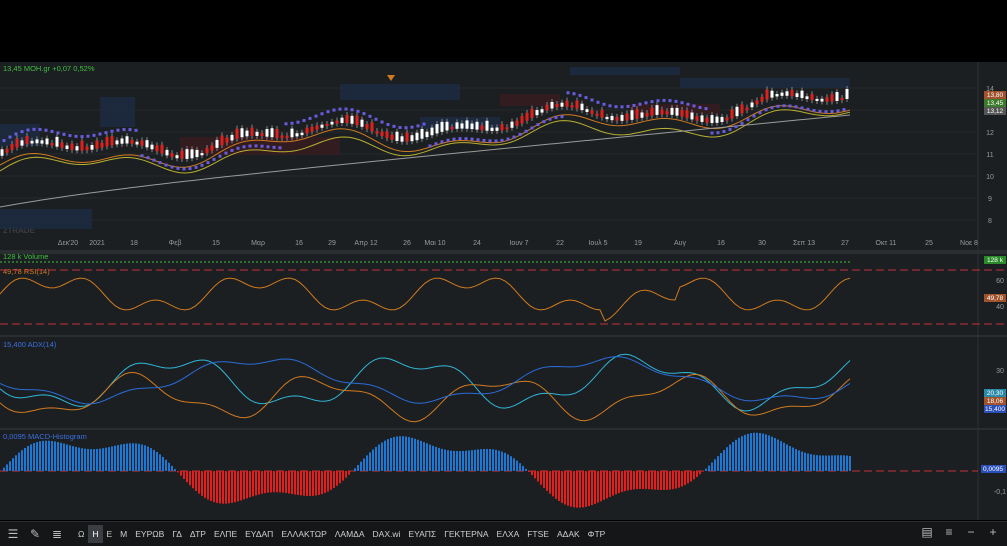 Image resolution: width=1007 pixels, height=546 pixels. I want to click on symbol-button: ΓΕΚΤΕΡΝΑ, so click(466, 534).